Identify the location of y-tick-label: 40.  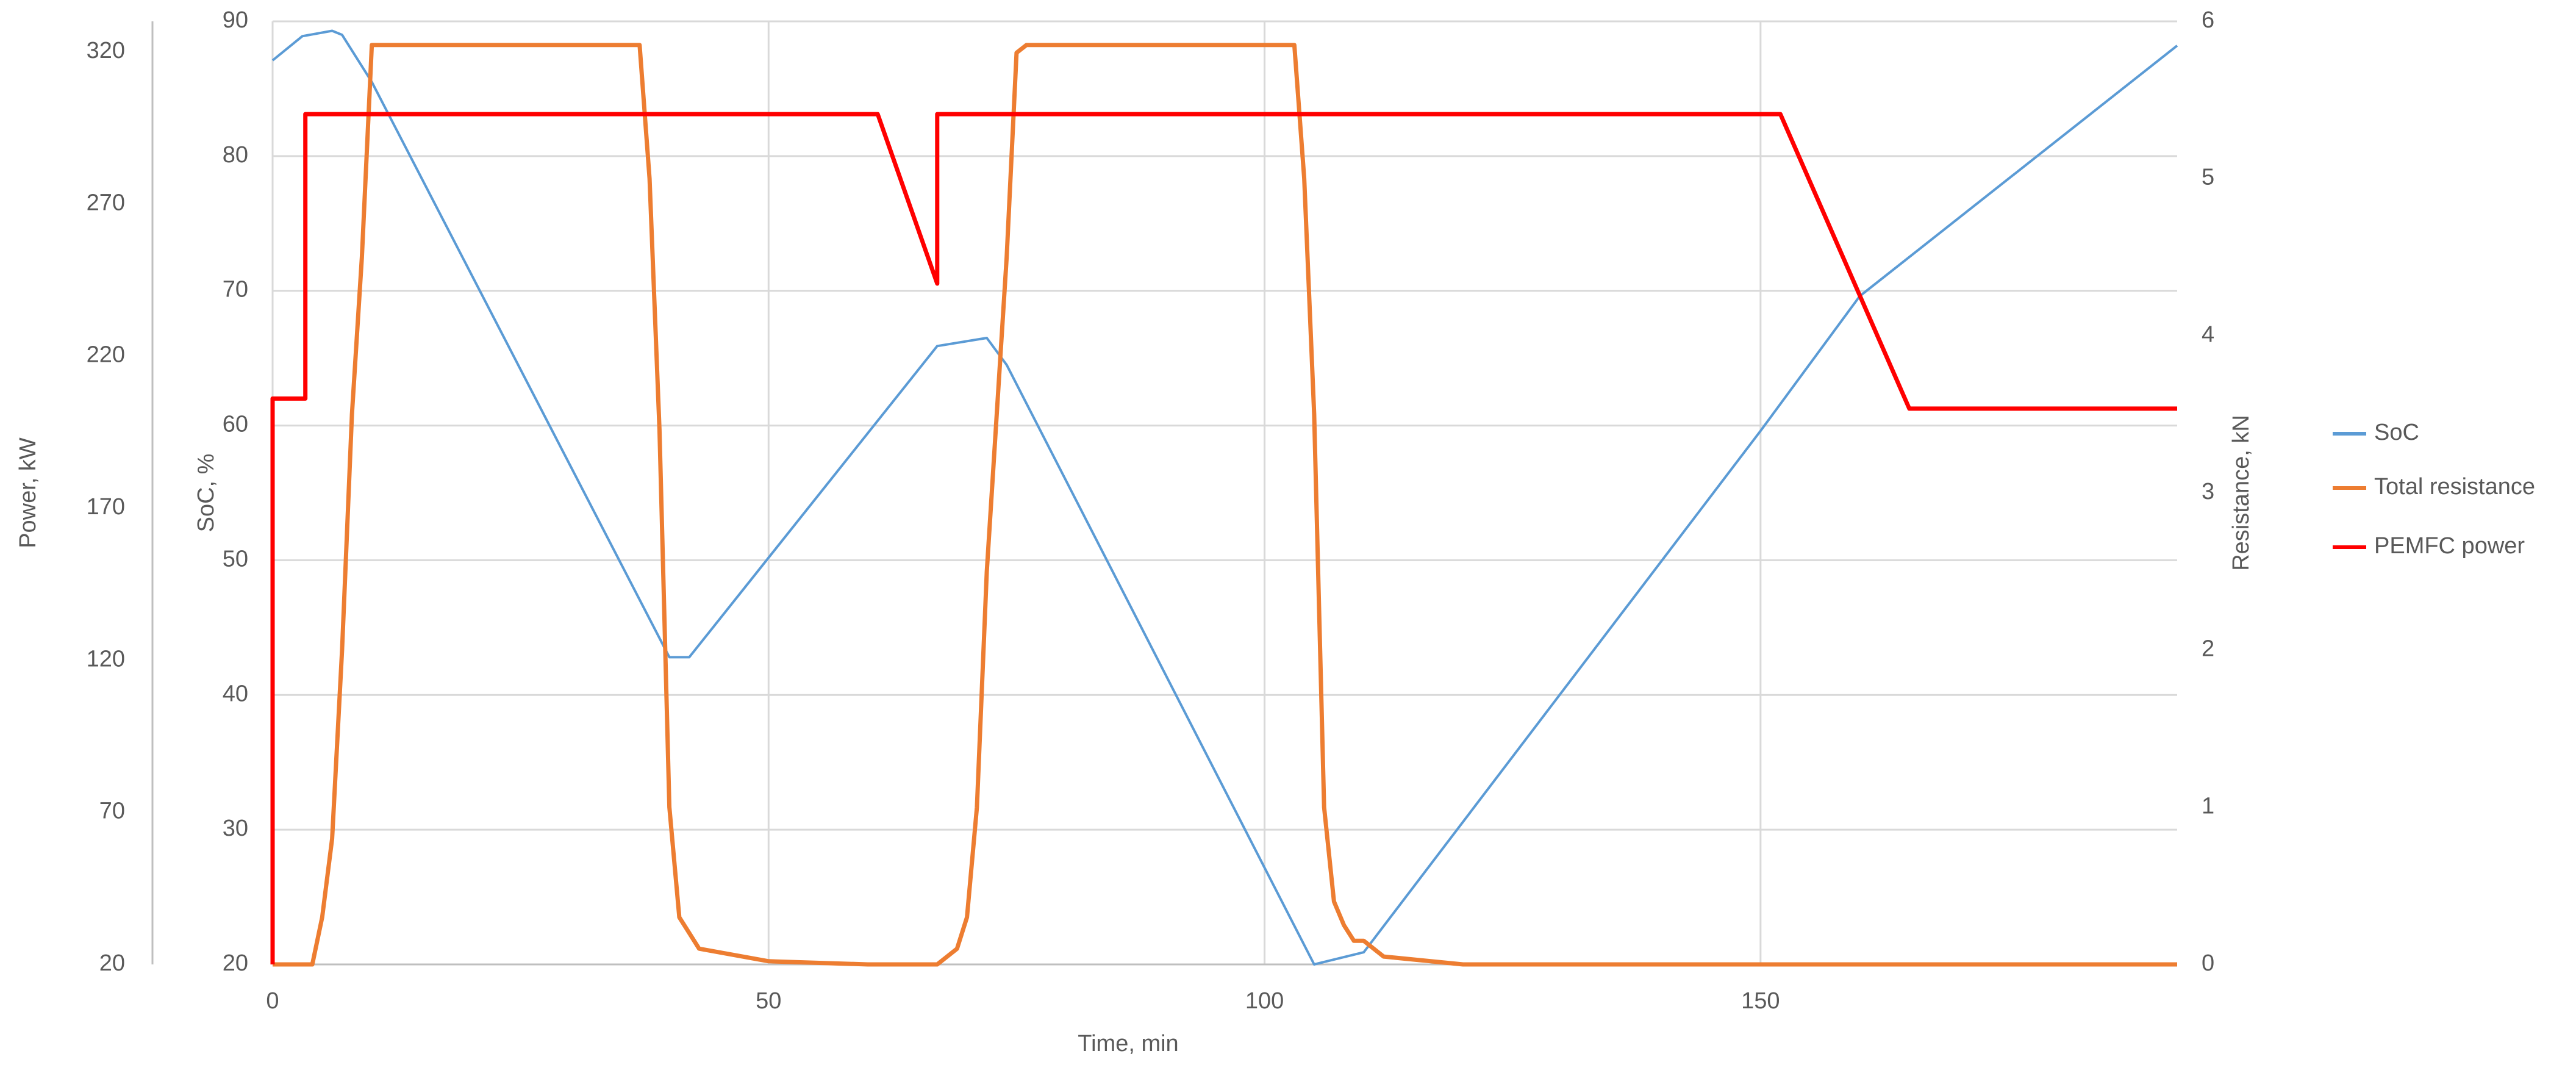
(236, 693).